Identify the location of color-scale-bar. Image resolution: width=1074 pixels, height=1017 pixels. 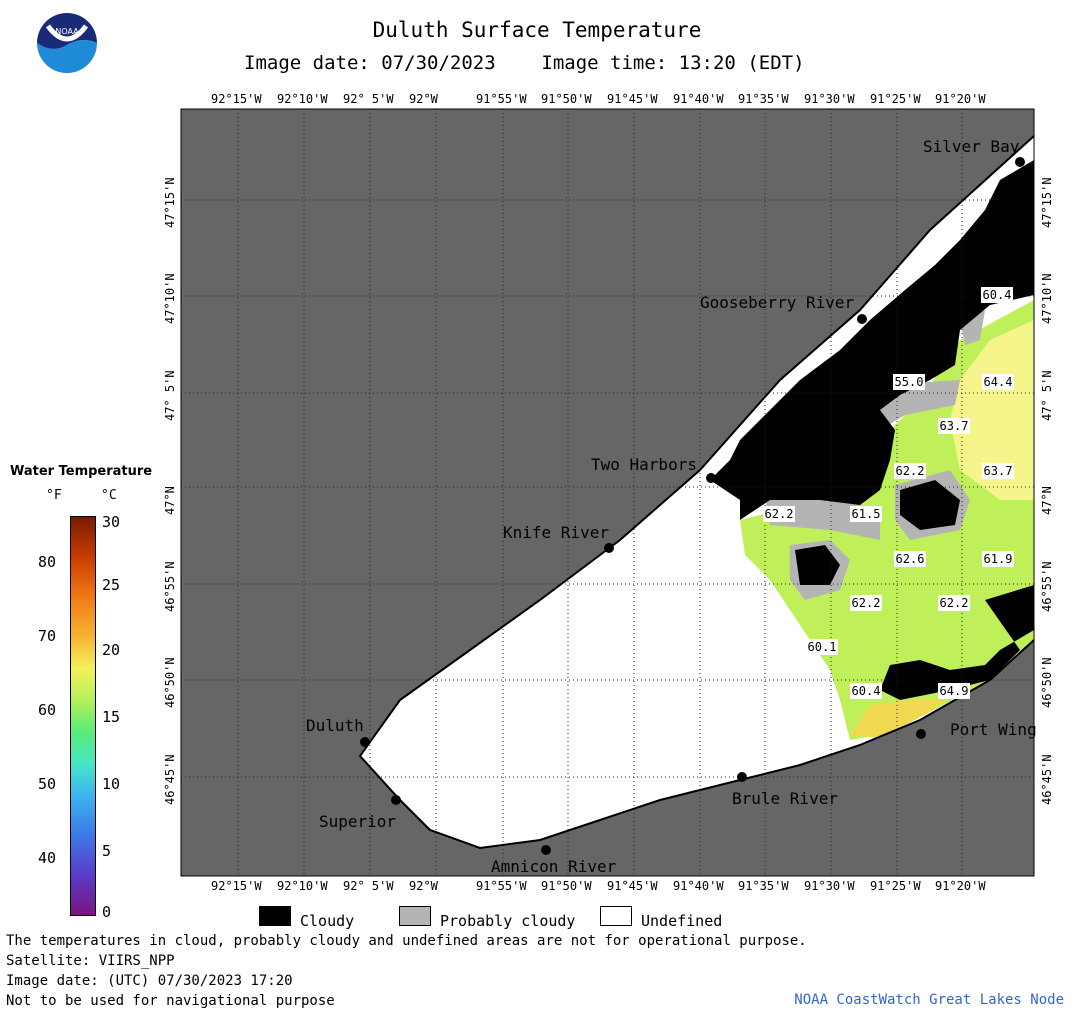
(83, 716).